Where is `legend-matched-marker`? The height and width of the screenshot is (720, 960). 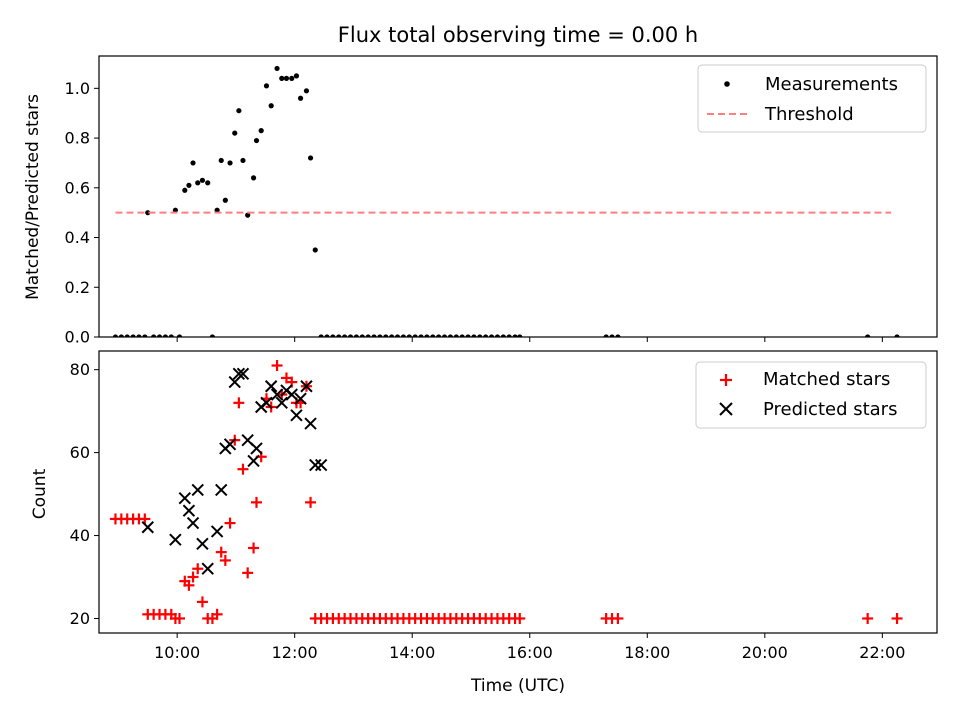
legend-matched-marker is located at coordinates (726, 380).